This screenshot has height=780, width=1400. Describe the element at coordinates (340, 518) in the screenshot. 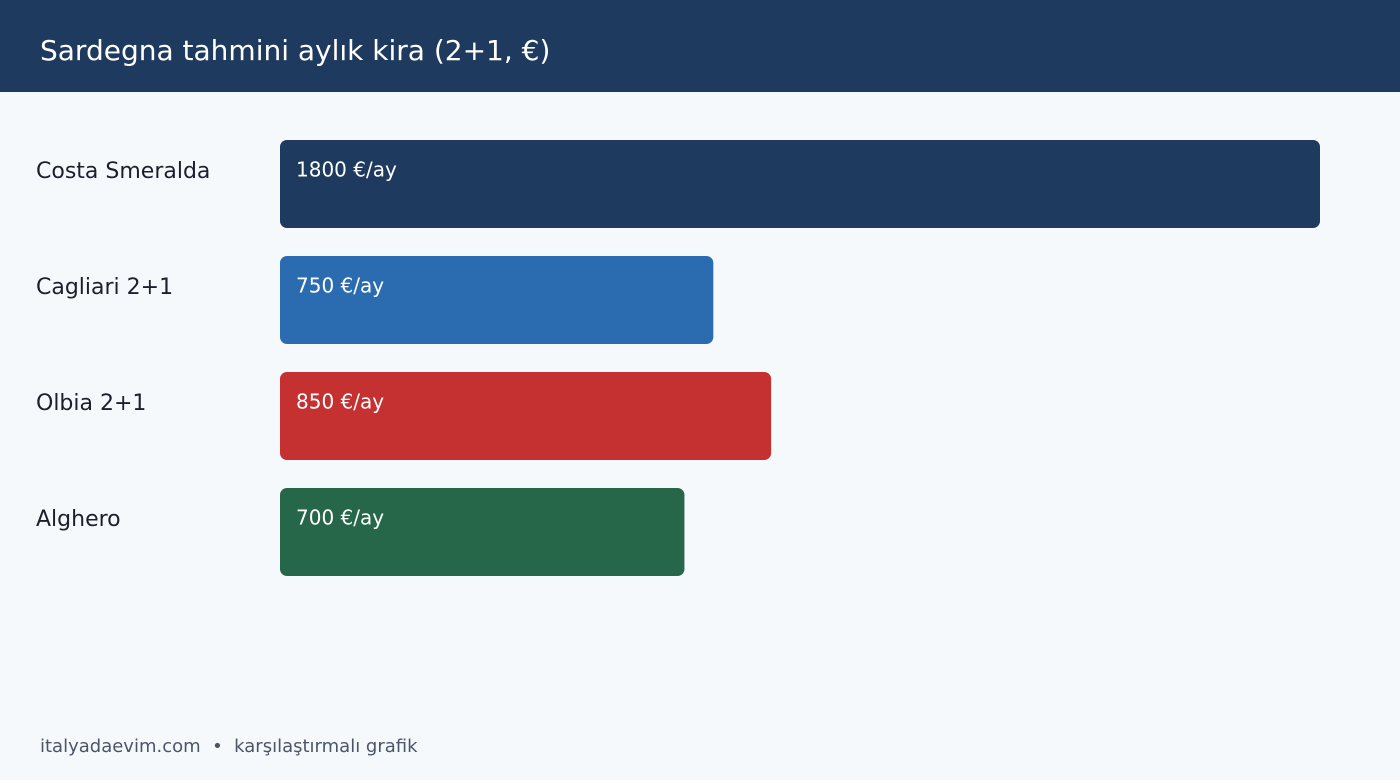

I see `value-label: 700 €/ay` at that location.